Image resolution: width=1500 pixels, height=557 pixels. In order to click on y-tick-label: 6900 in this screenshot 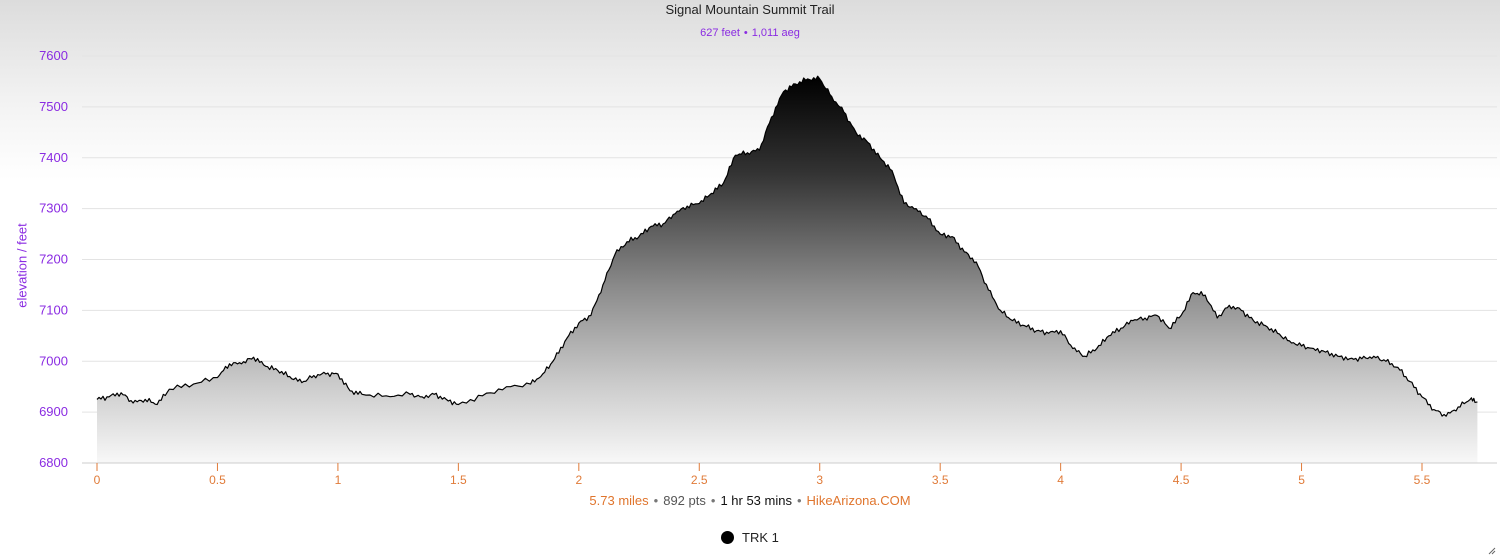, I will do `click(53, 411)`.